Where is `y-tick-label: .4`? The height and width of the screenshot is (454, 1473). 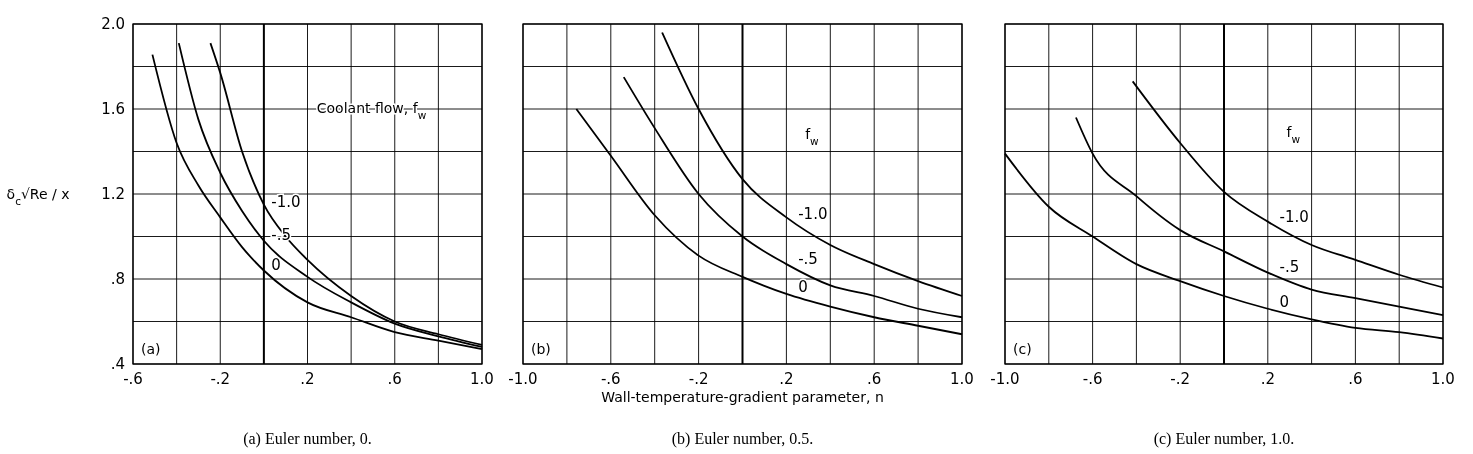 y-tick-label: .4 is located at coordinates (117, 364).